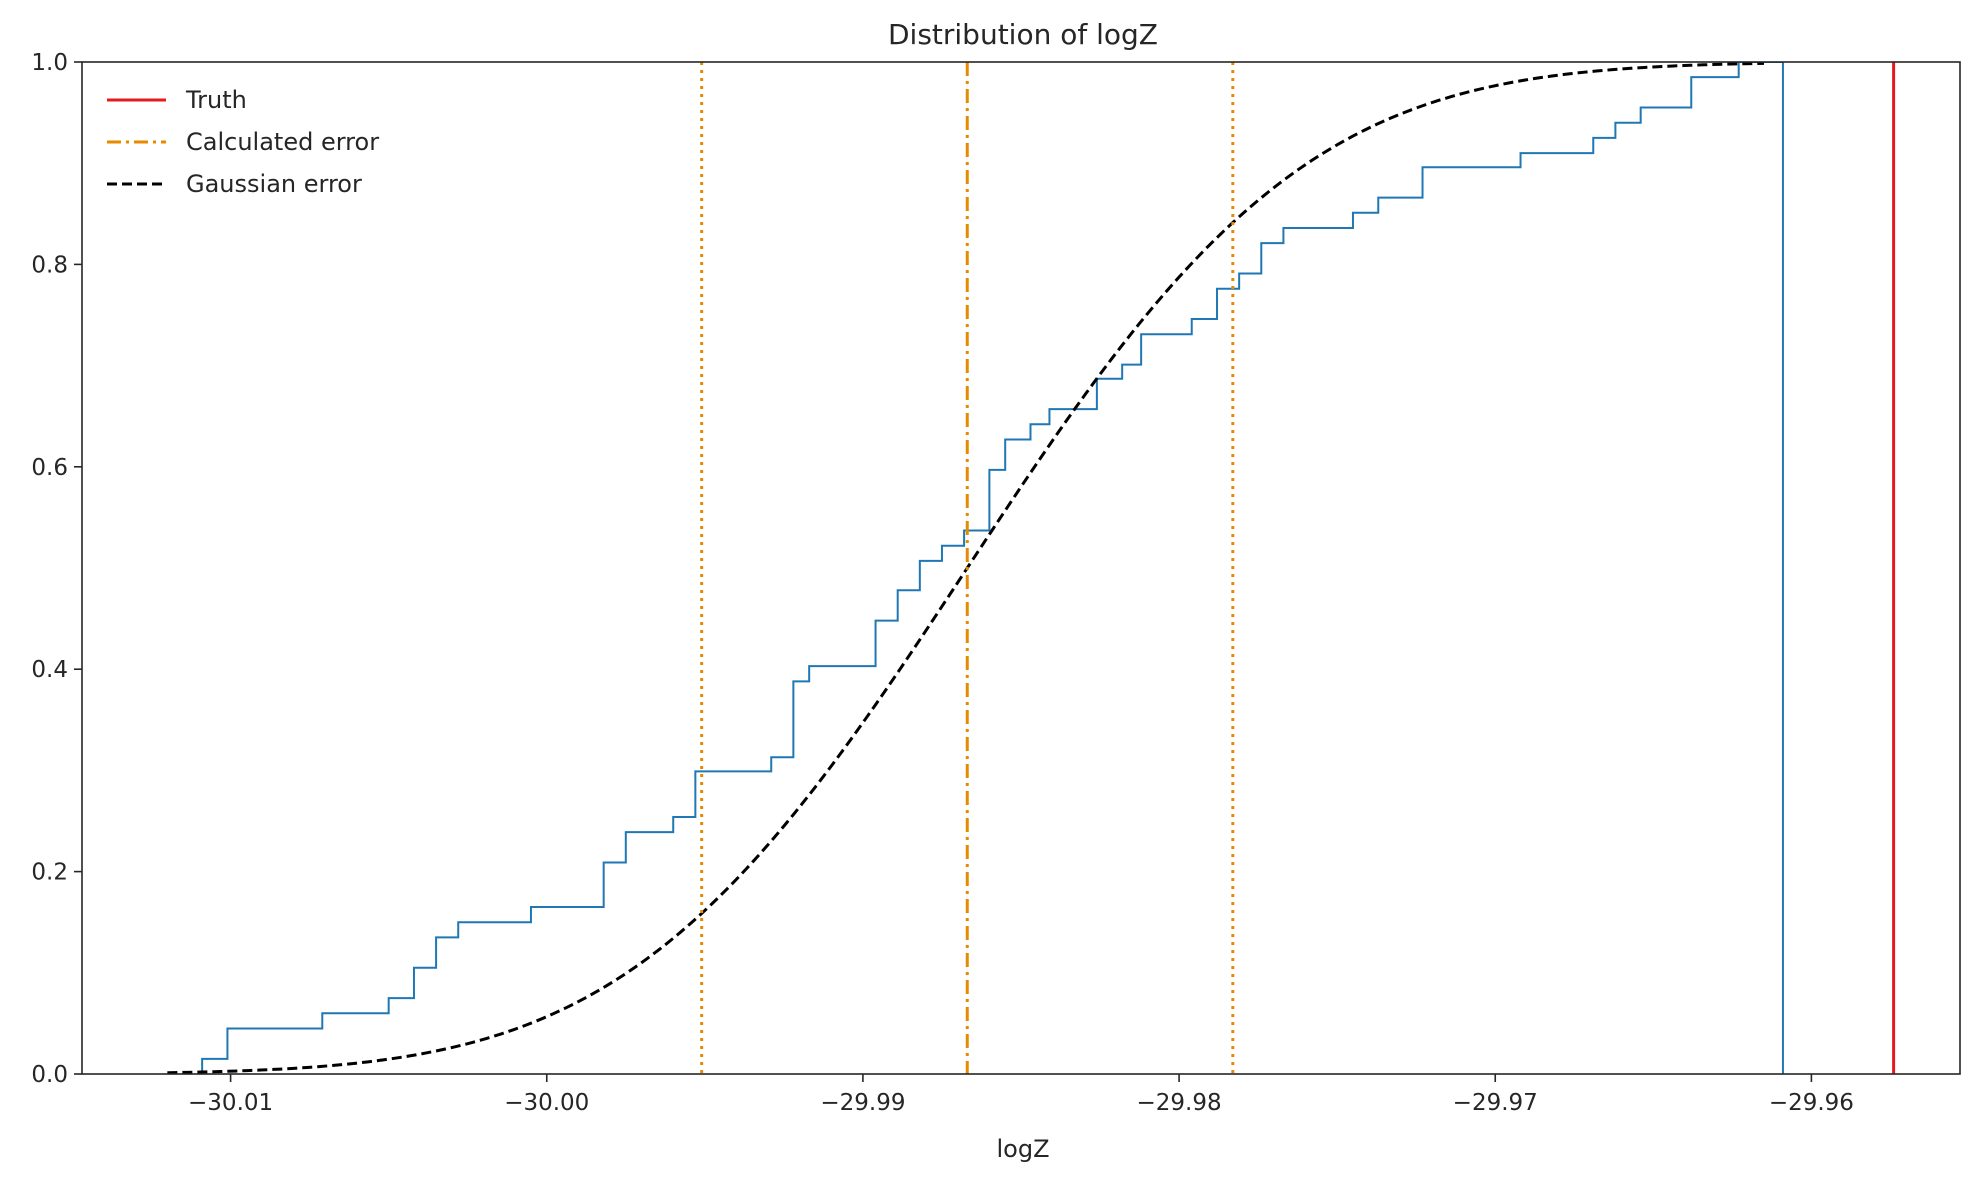 The width and height of the screenshot is (1979, 1181). Describe the element at coordinates (216, 100) in the screenshot. I see `legend-label: Truth` at that location.